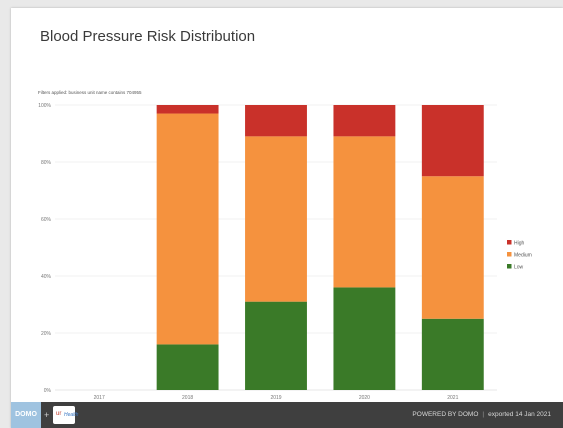 The height and width of the screenshot is (428, 563). What do you see at coordinates (148, 36) in the screenshot?
I see `chart-title: Blood Pressure Risk Distribution` at bounding box center [148, 36].